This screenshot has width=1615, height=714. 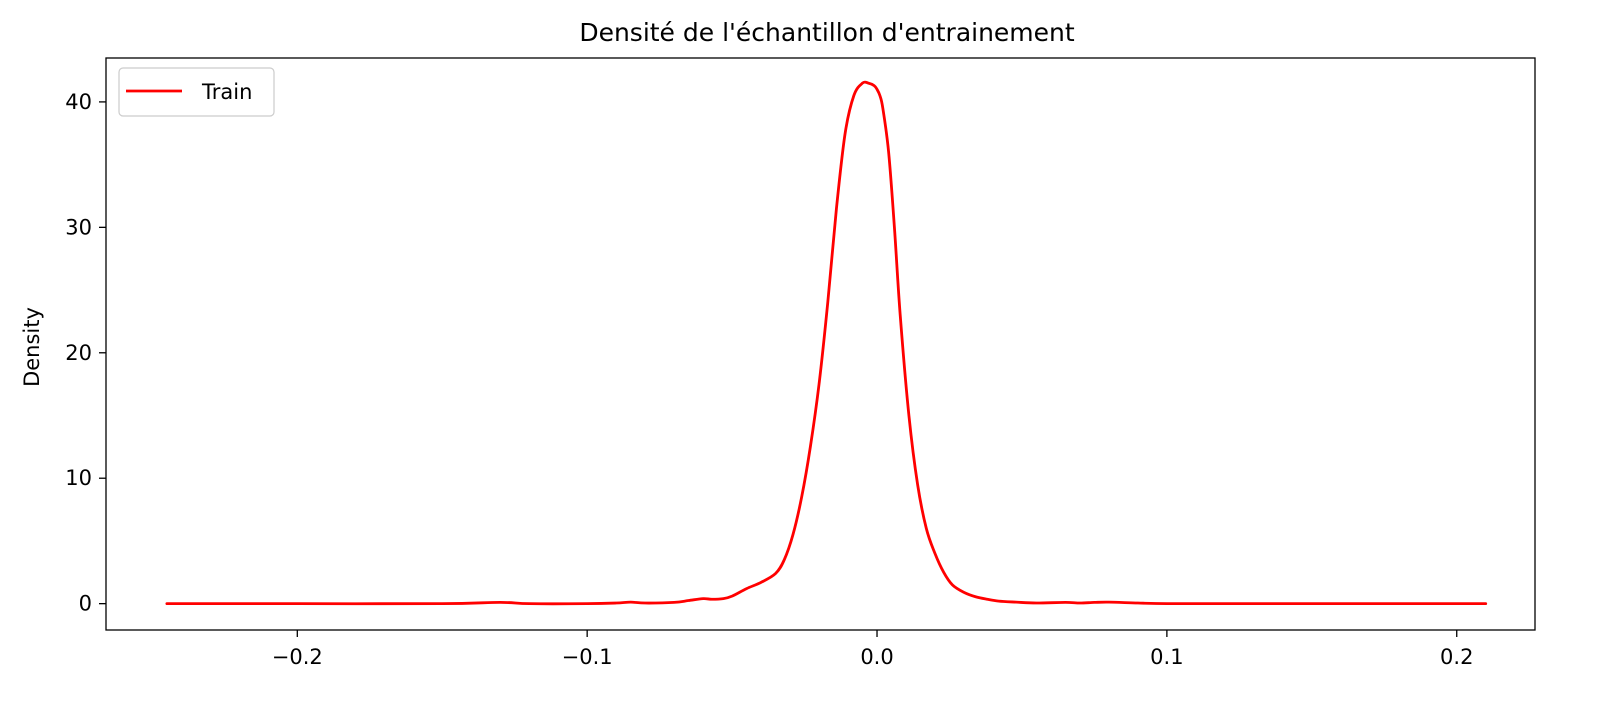 I want to click on x-tick-label: −0.1, so click(x=587, y=657).